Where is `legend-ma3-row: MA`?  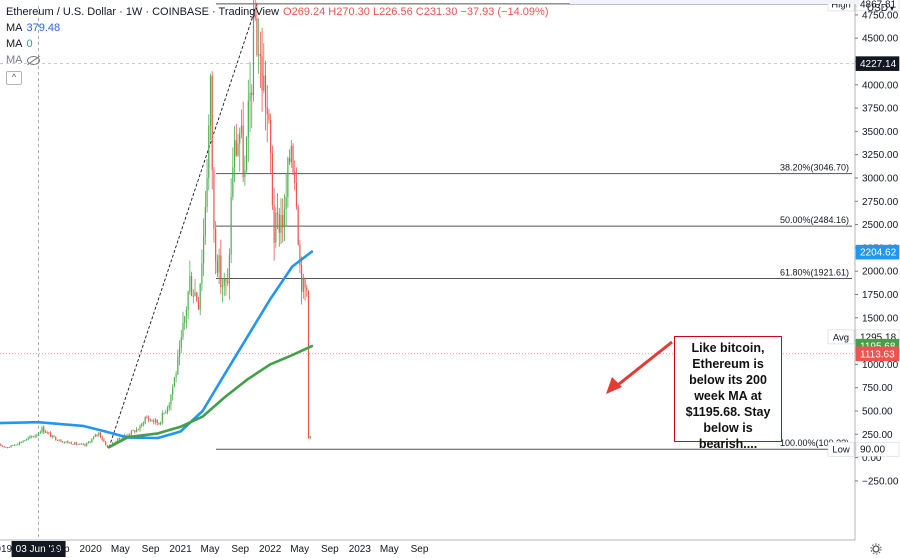
legend-ma3-row: MA is located at coordinates (277, 60).